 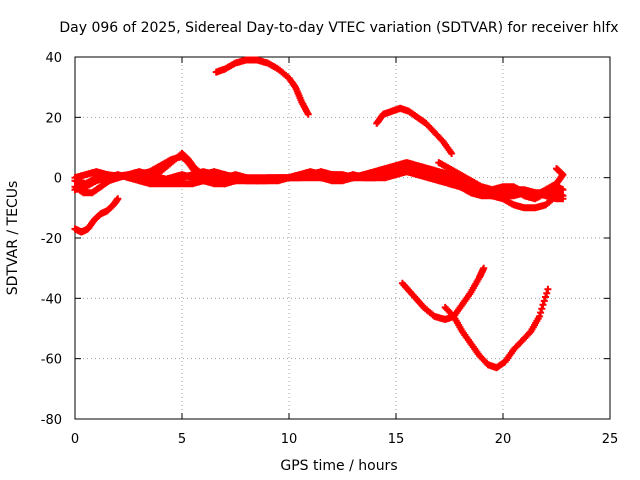 I want to click on y-tick-label: -80, so click(x=51, y=420).